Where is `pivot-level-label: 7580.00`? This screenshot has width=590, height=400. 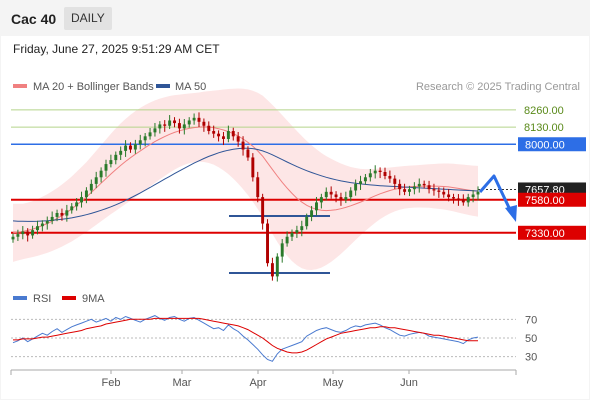
pivot-level-label: 7580.00 is located at coordinates (545, 201).